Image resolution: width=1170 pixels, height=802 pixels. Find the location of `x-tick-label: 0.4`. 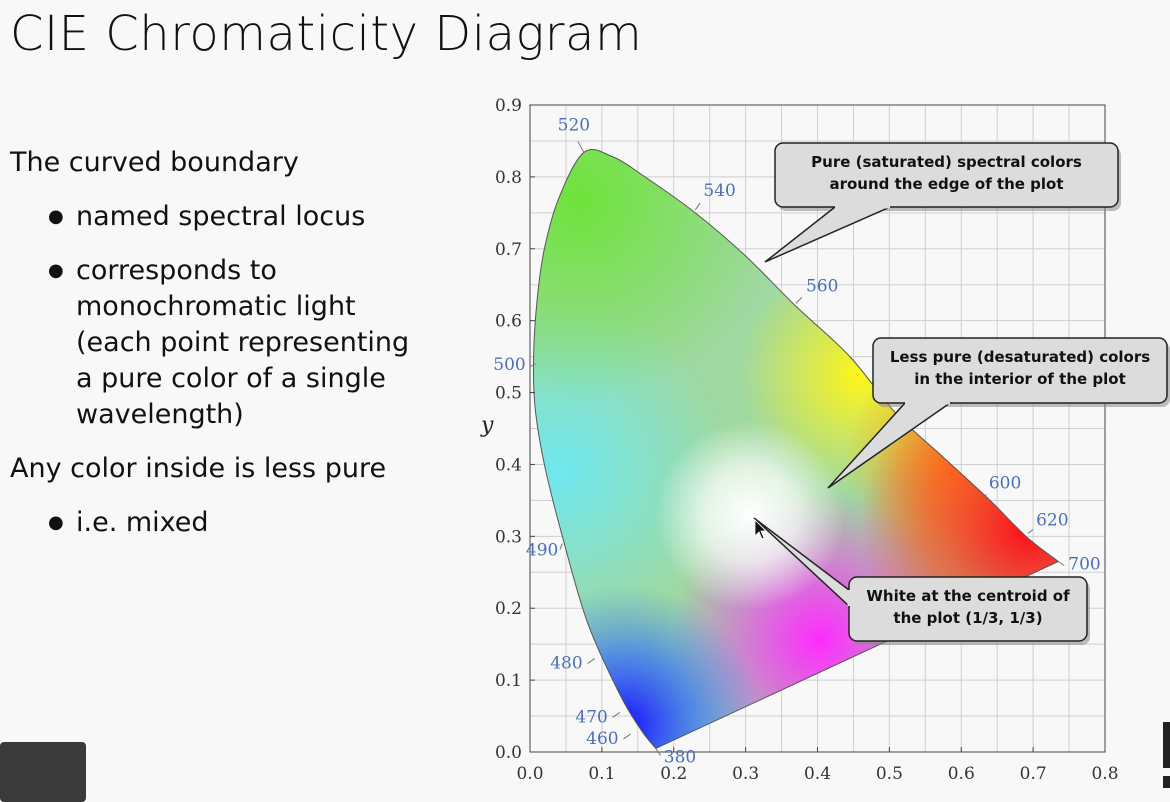

x-tick-label: 0.4 is located at coordinates (817, 774).